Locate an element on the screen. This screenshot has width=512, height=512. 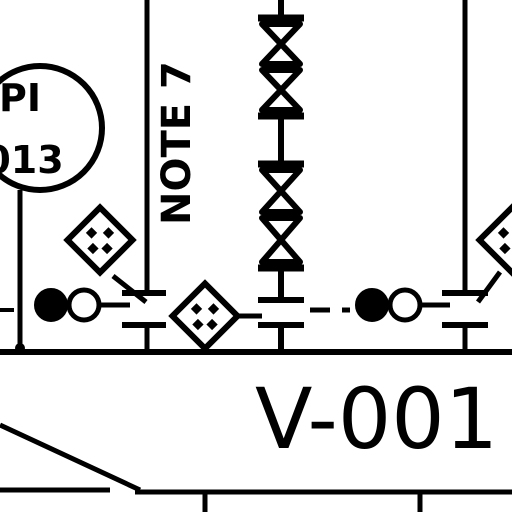
instrument-circle is located at coordinates (52, 128).